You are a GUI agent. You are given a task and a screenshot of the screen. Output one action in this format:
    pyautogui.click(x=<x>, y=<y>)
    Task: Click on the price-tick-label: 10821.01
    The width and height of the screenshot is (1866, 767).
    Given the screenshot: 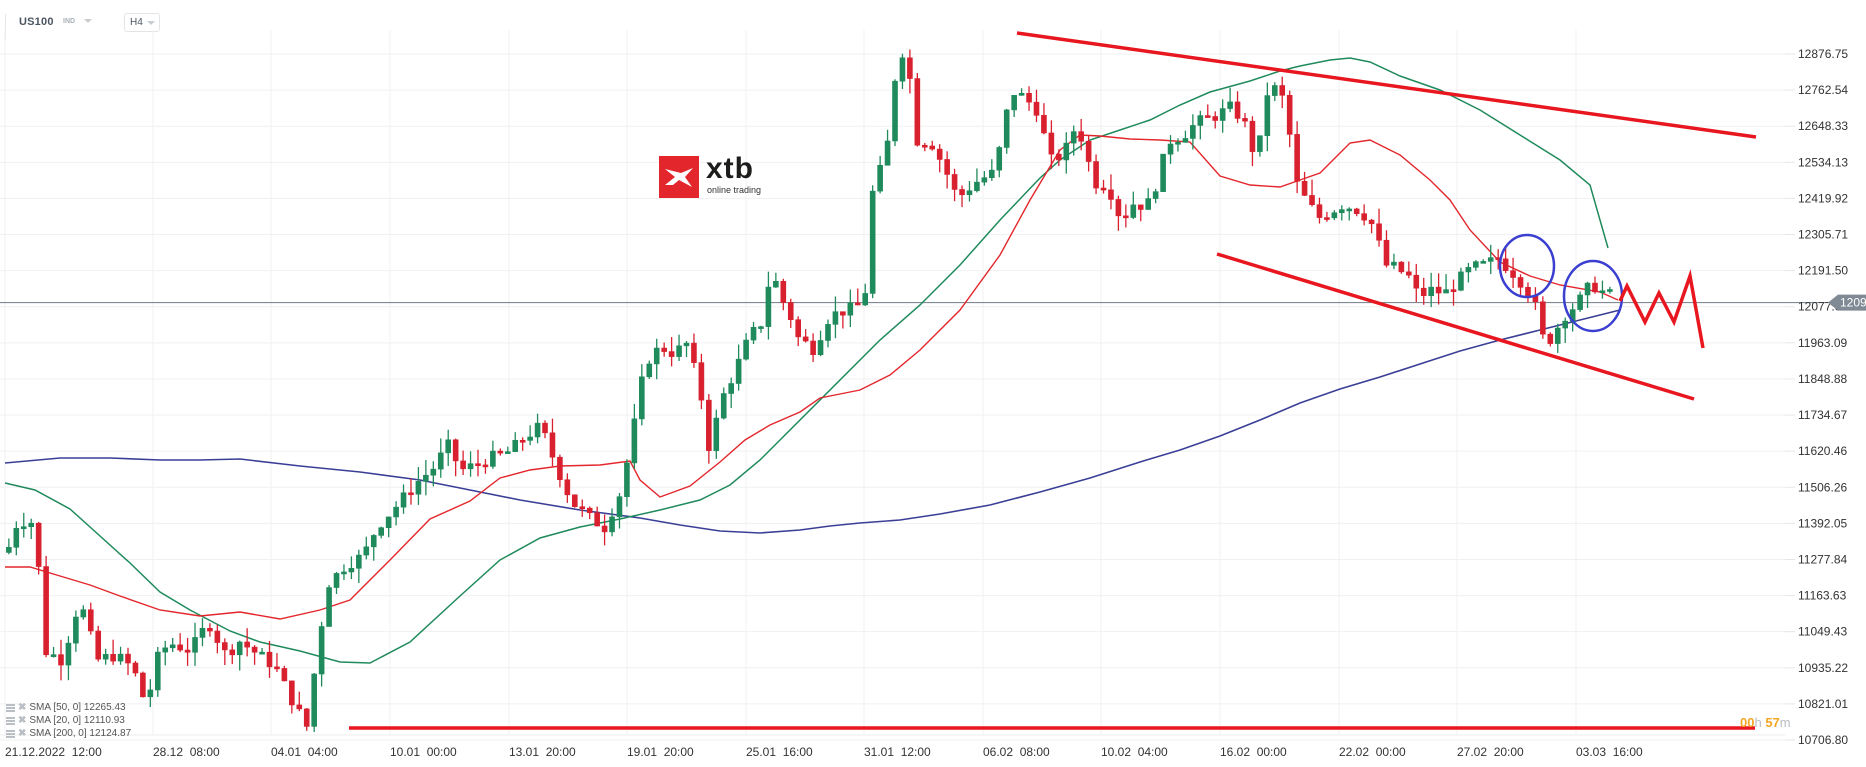 What is the action you would take?
    pyautogui.click(x=1823, y=704)
    